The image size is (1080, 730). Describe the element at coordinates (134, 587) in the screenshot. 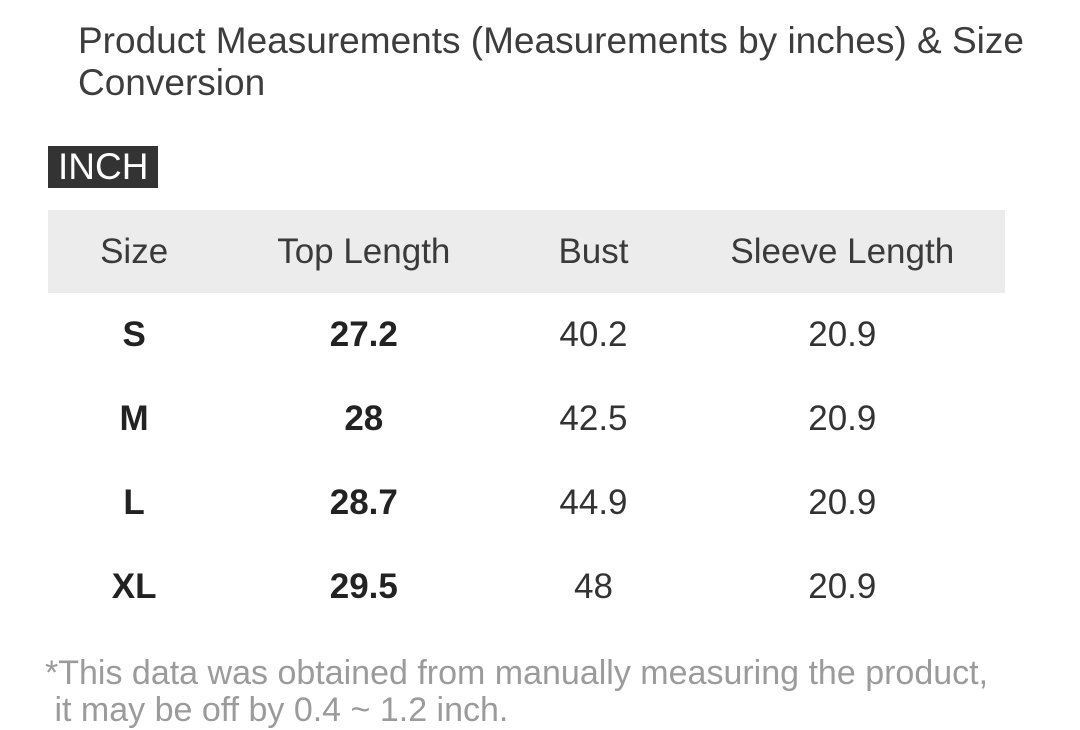

I see `cell-size: XL` at that location.